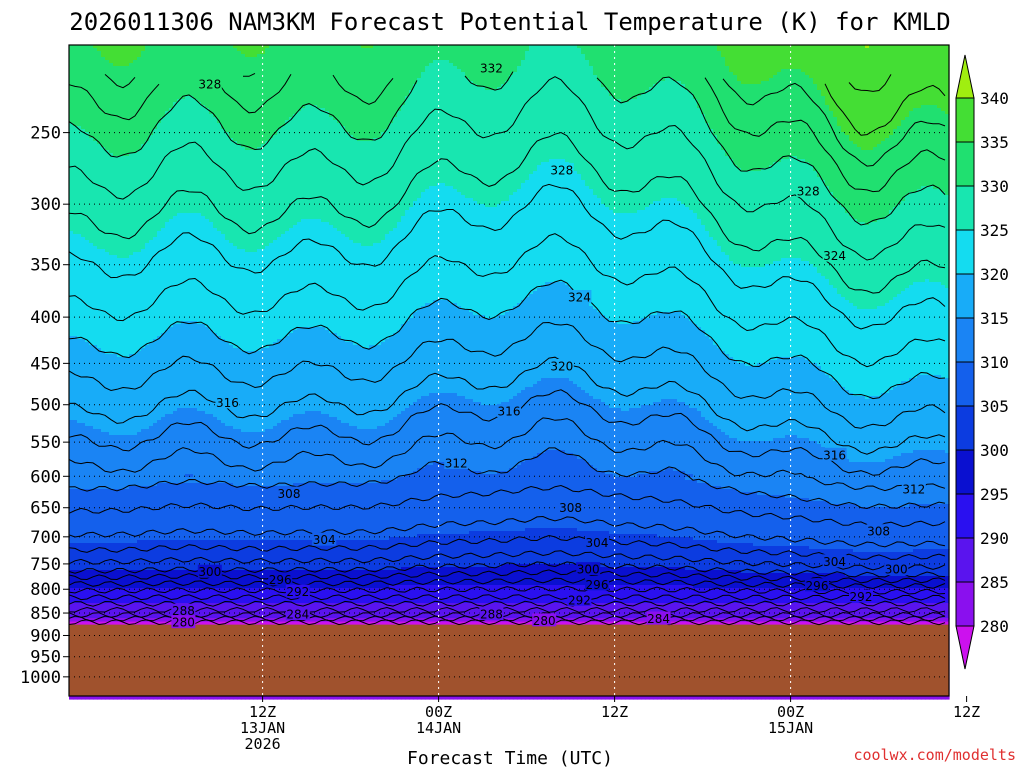 This screenshot has width=1024, height=768. I want to click on colorbar-label: 325, so click(994, 230).